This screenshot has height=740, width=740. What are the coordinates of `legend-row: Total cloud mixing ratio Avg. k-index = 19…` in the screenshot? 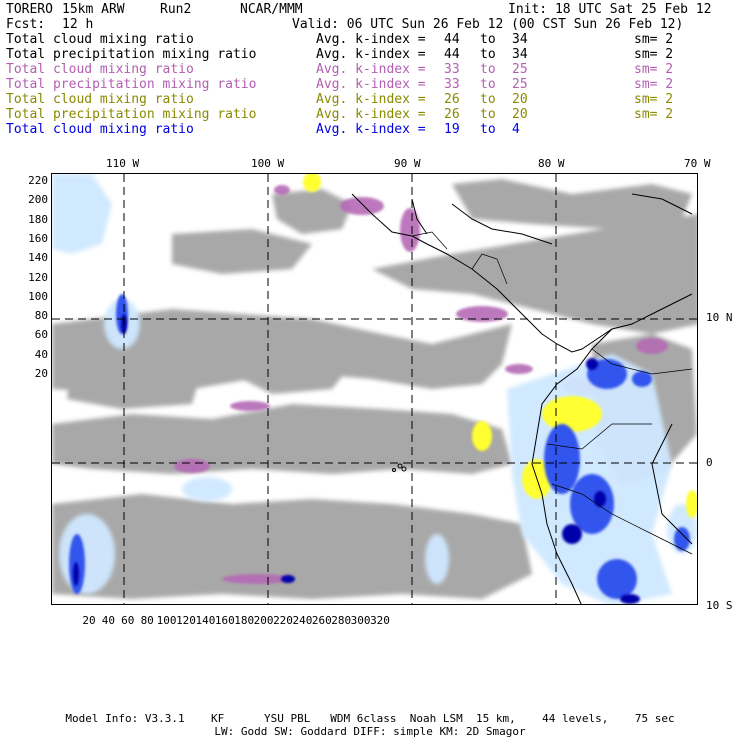 It's located at (371, 129).